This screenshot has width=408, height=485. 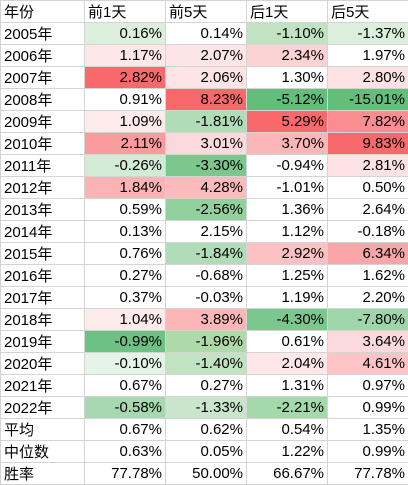 What do you see at coordinates (125, 143) in the screenshot?
I see `cell-before-1d: 2.11%` at bounding box center [125, 143].